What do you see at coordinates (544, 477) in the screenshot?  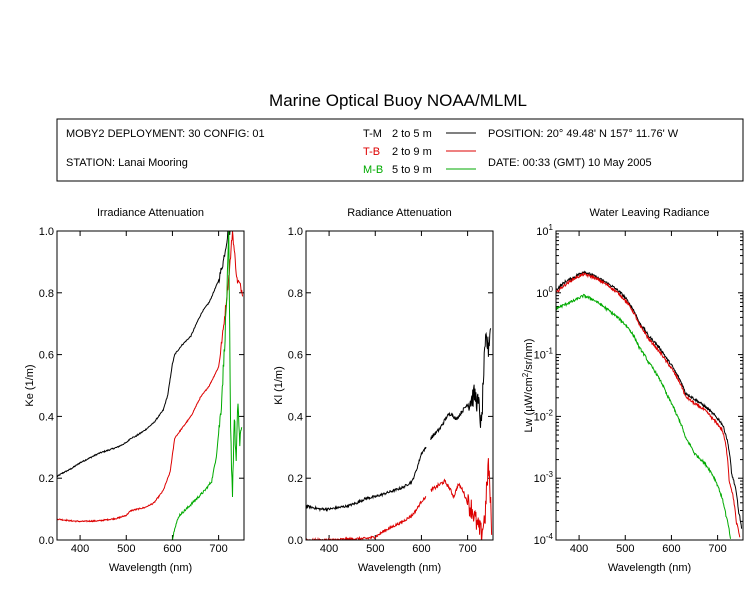 I see `y-tick-label: 10⁻³` at bounding box center [544, 477].